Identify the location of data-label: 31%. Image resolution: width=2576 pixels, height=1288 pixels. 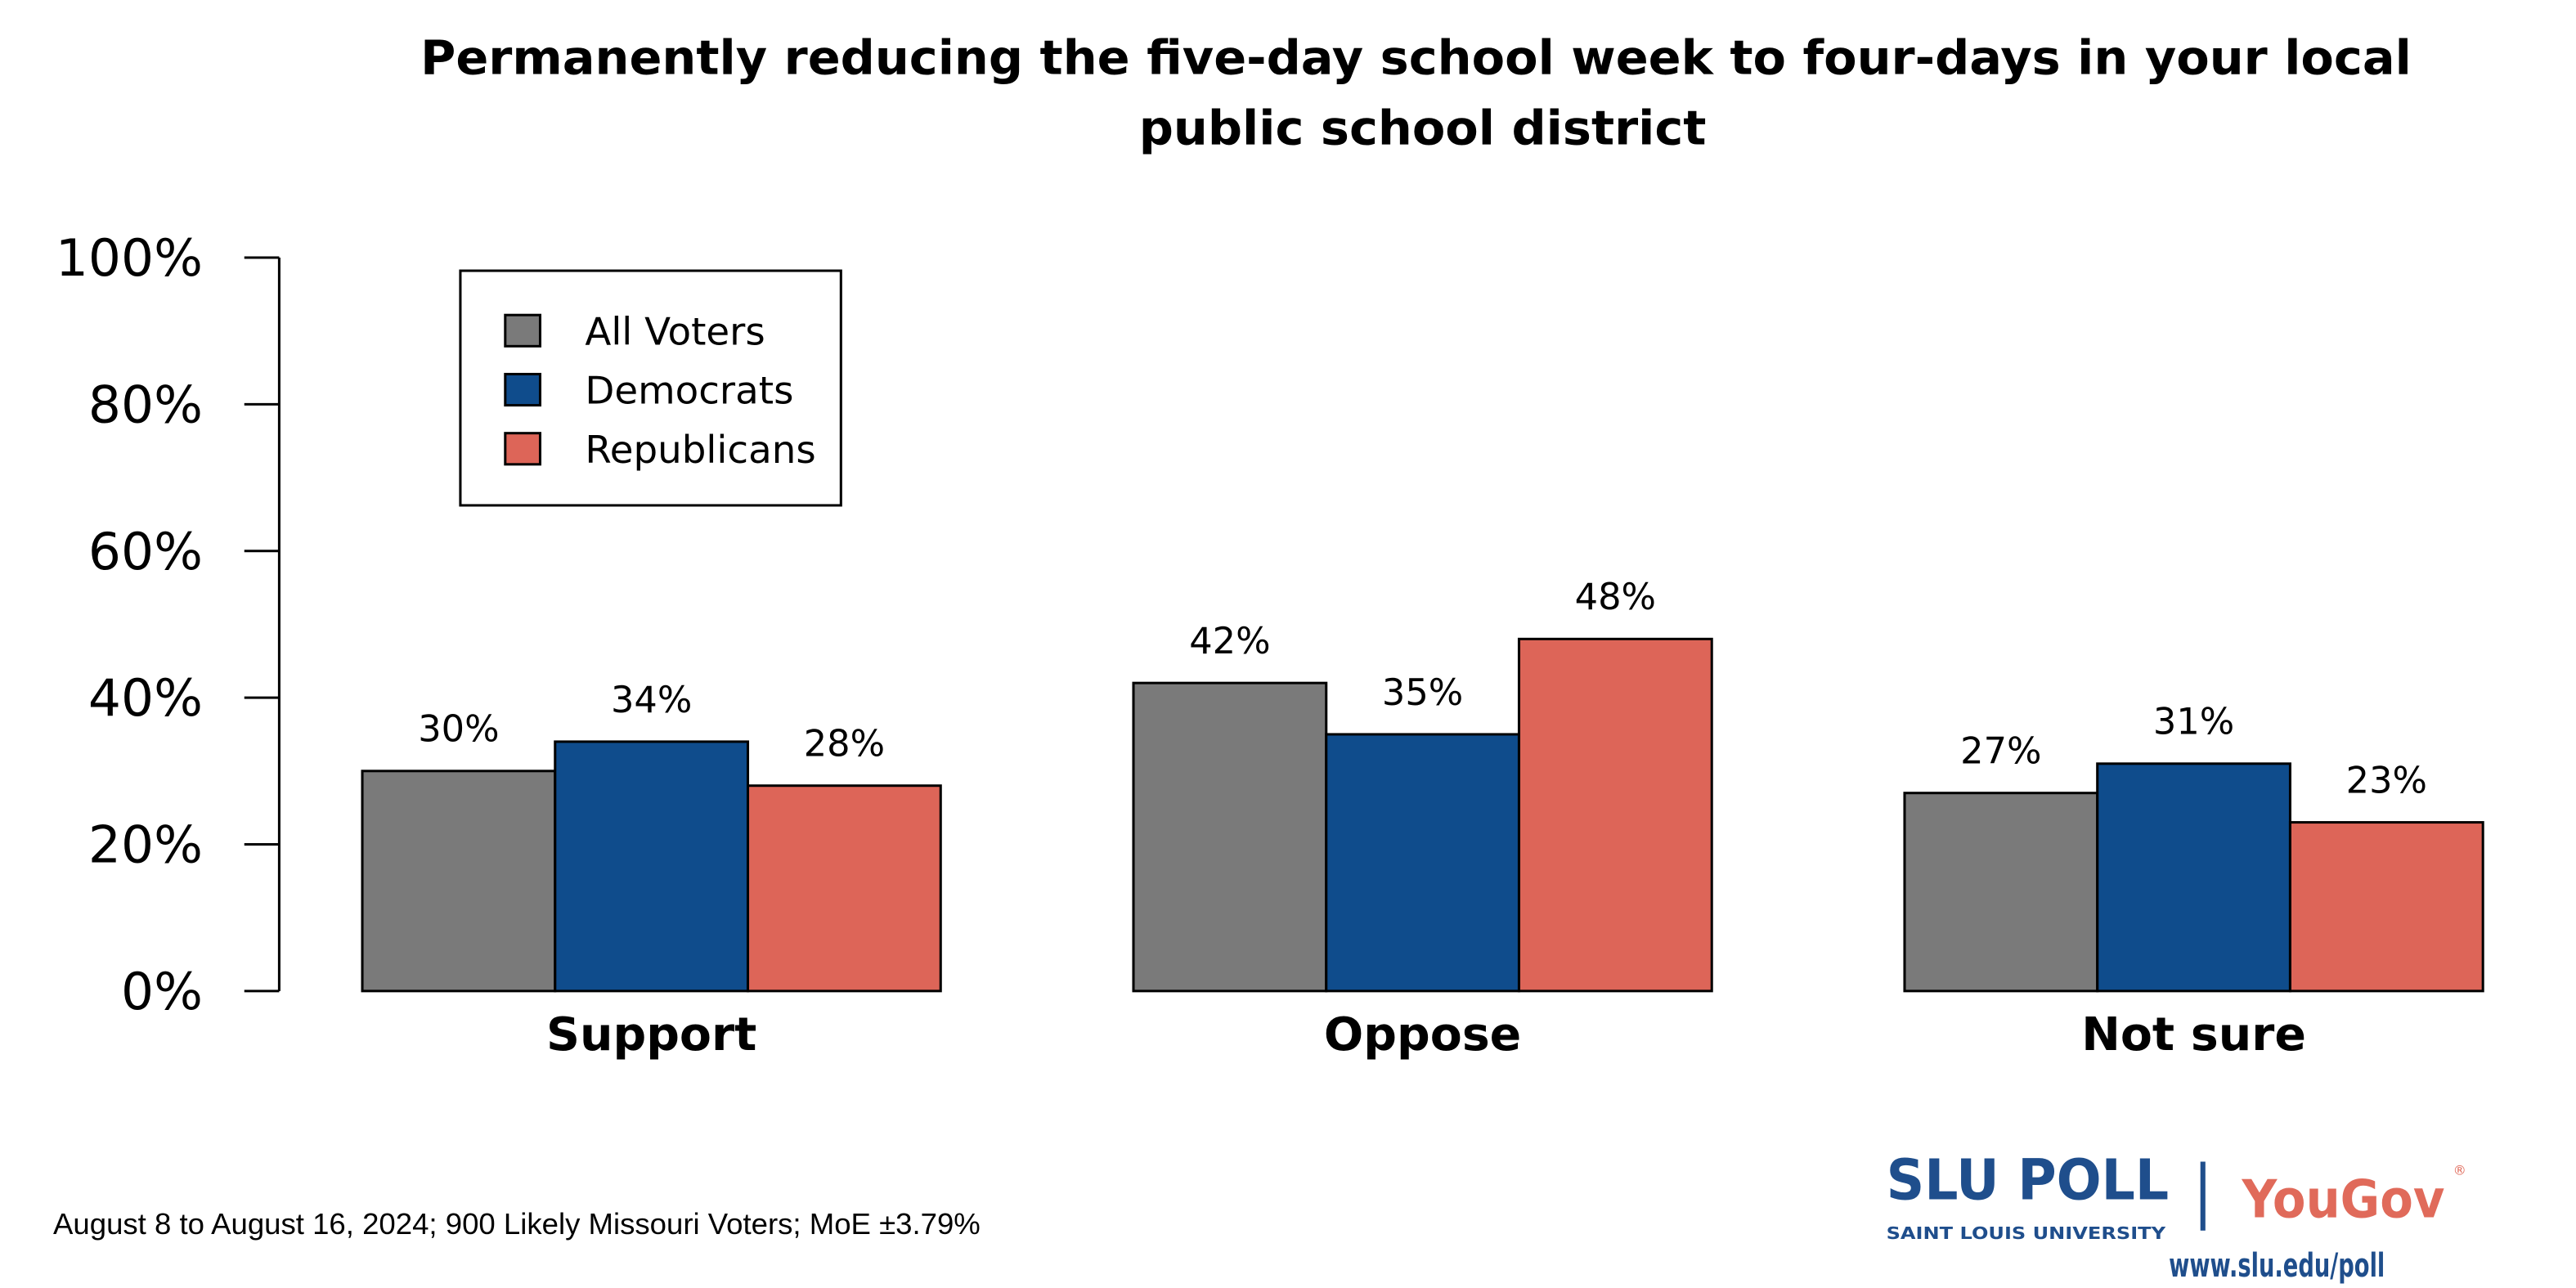
(2193, 723).